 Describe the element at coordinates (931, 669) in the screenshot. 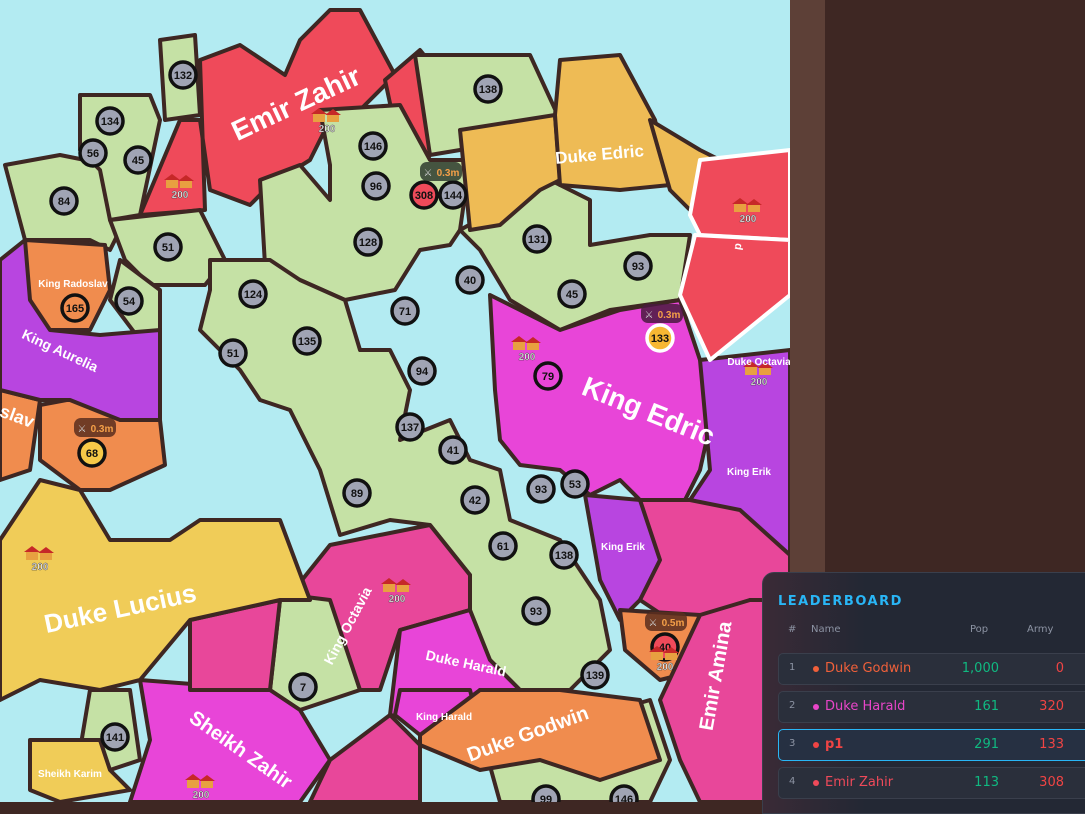

I see `leaderboard-row: 1 Duke Godwin 1,000 0` at that location.